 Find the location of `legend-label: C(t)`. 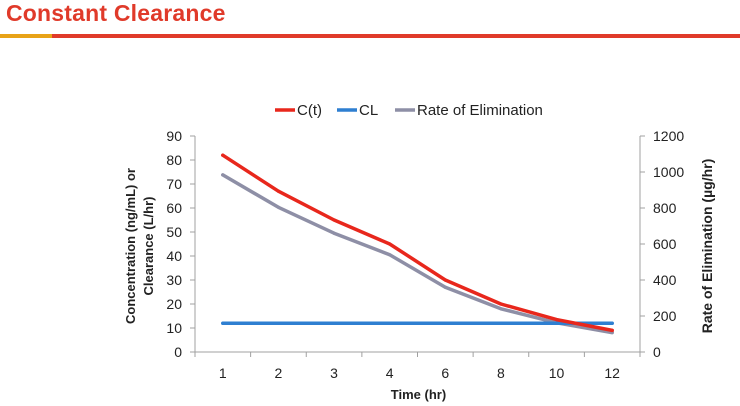

legend-label: C(t) is located at coordinates (309, 110).